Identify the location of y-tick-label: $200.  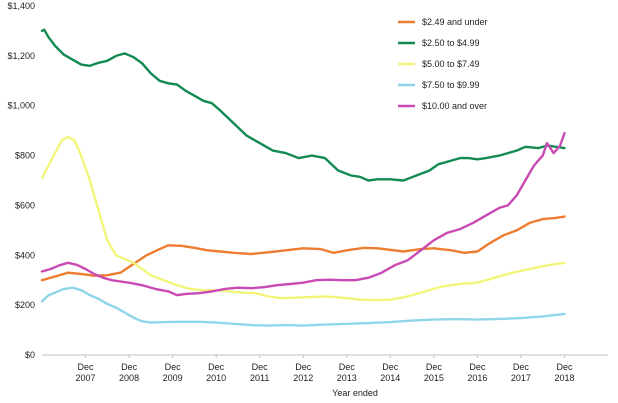
(25, 305).